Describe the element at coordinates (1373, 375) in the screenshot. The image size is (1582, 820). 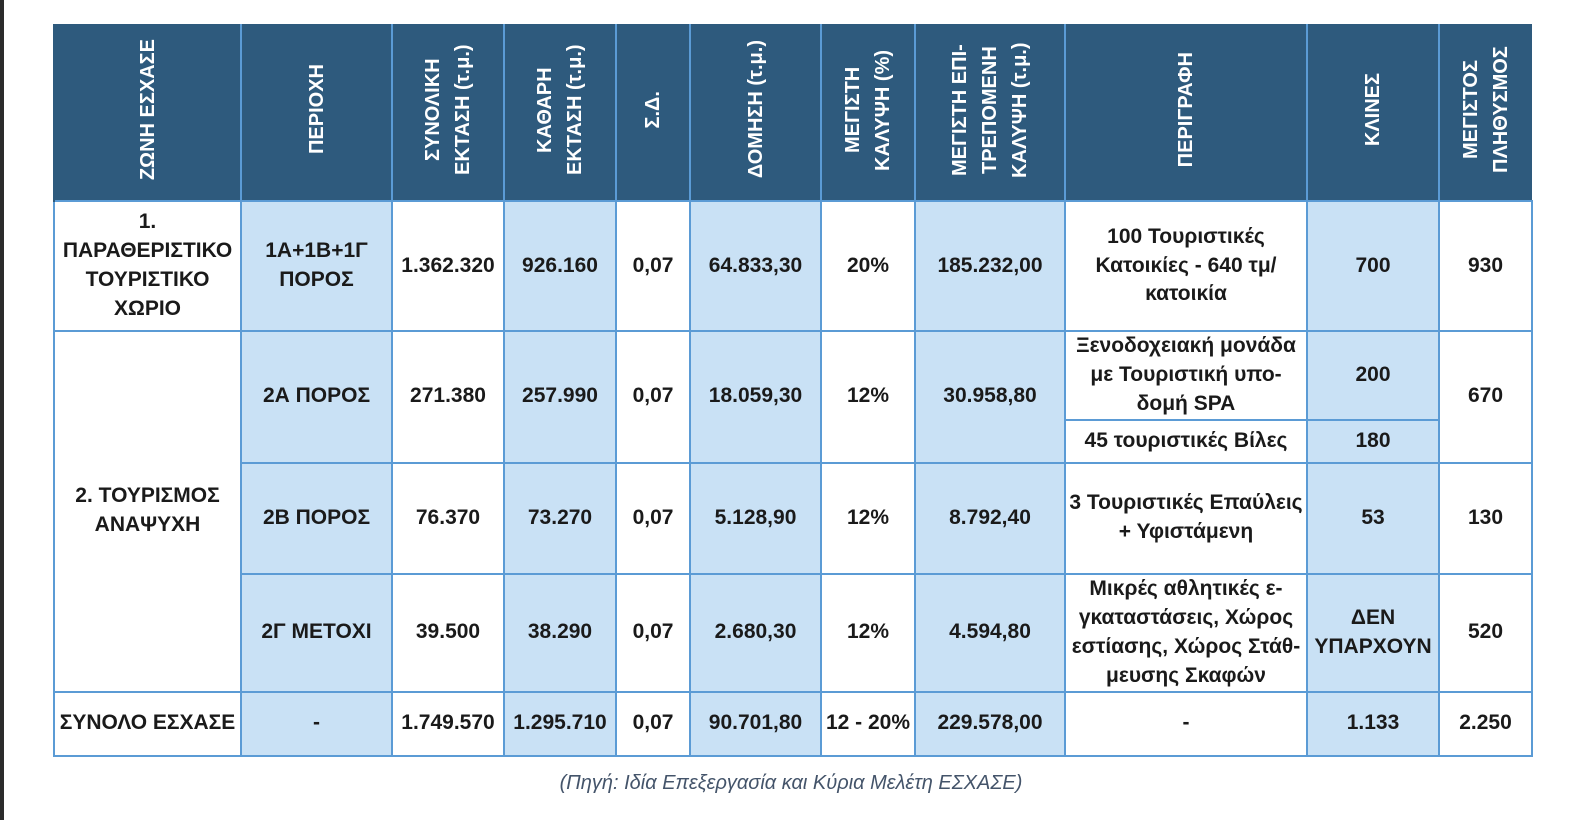
I see `beds-cell: 200` at that location.